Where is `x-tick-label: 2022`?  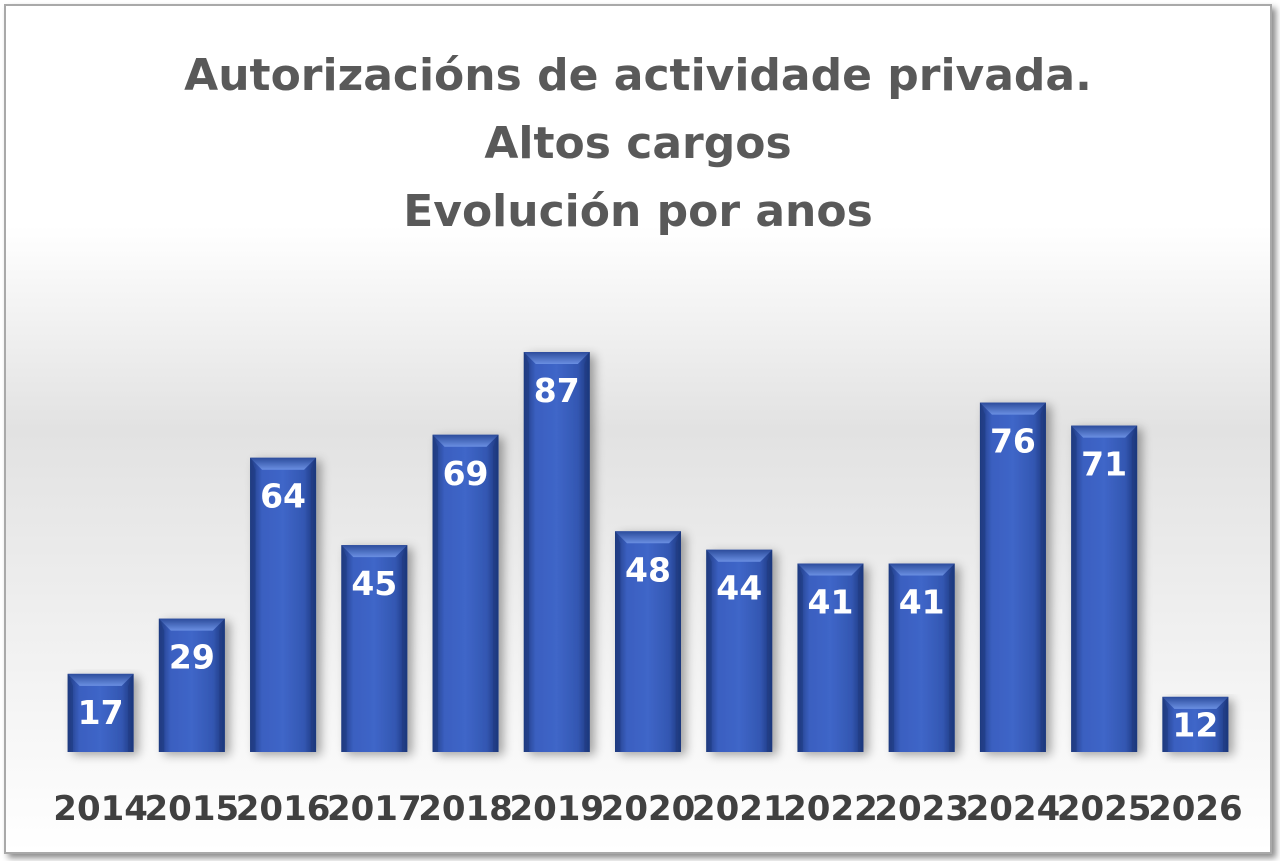
x-tick-label: 2022 is located at coordinates (830, 809).